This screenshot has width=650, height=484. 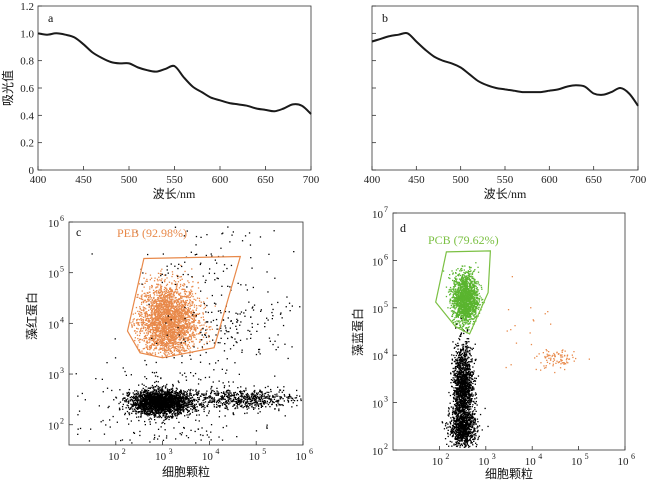 What do you see at coordinates (505, 88) in the screenshot?
I see `panel-b-frame` at bounding box center [505, 88].